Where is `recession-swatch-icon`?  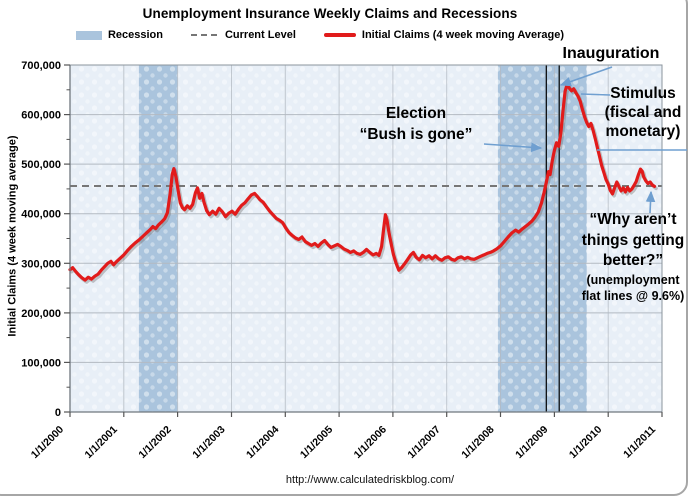
recession-swatch-icon is located at coordinates (88, 35).